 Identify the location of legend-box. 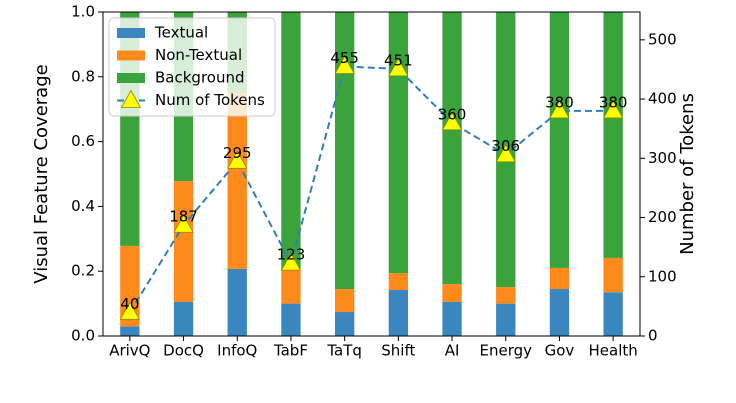
(192, 67).